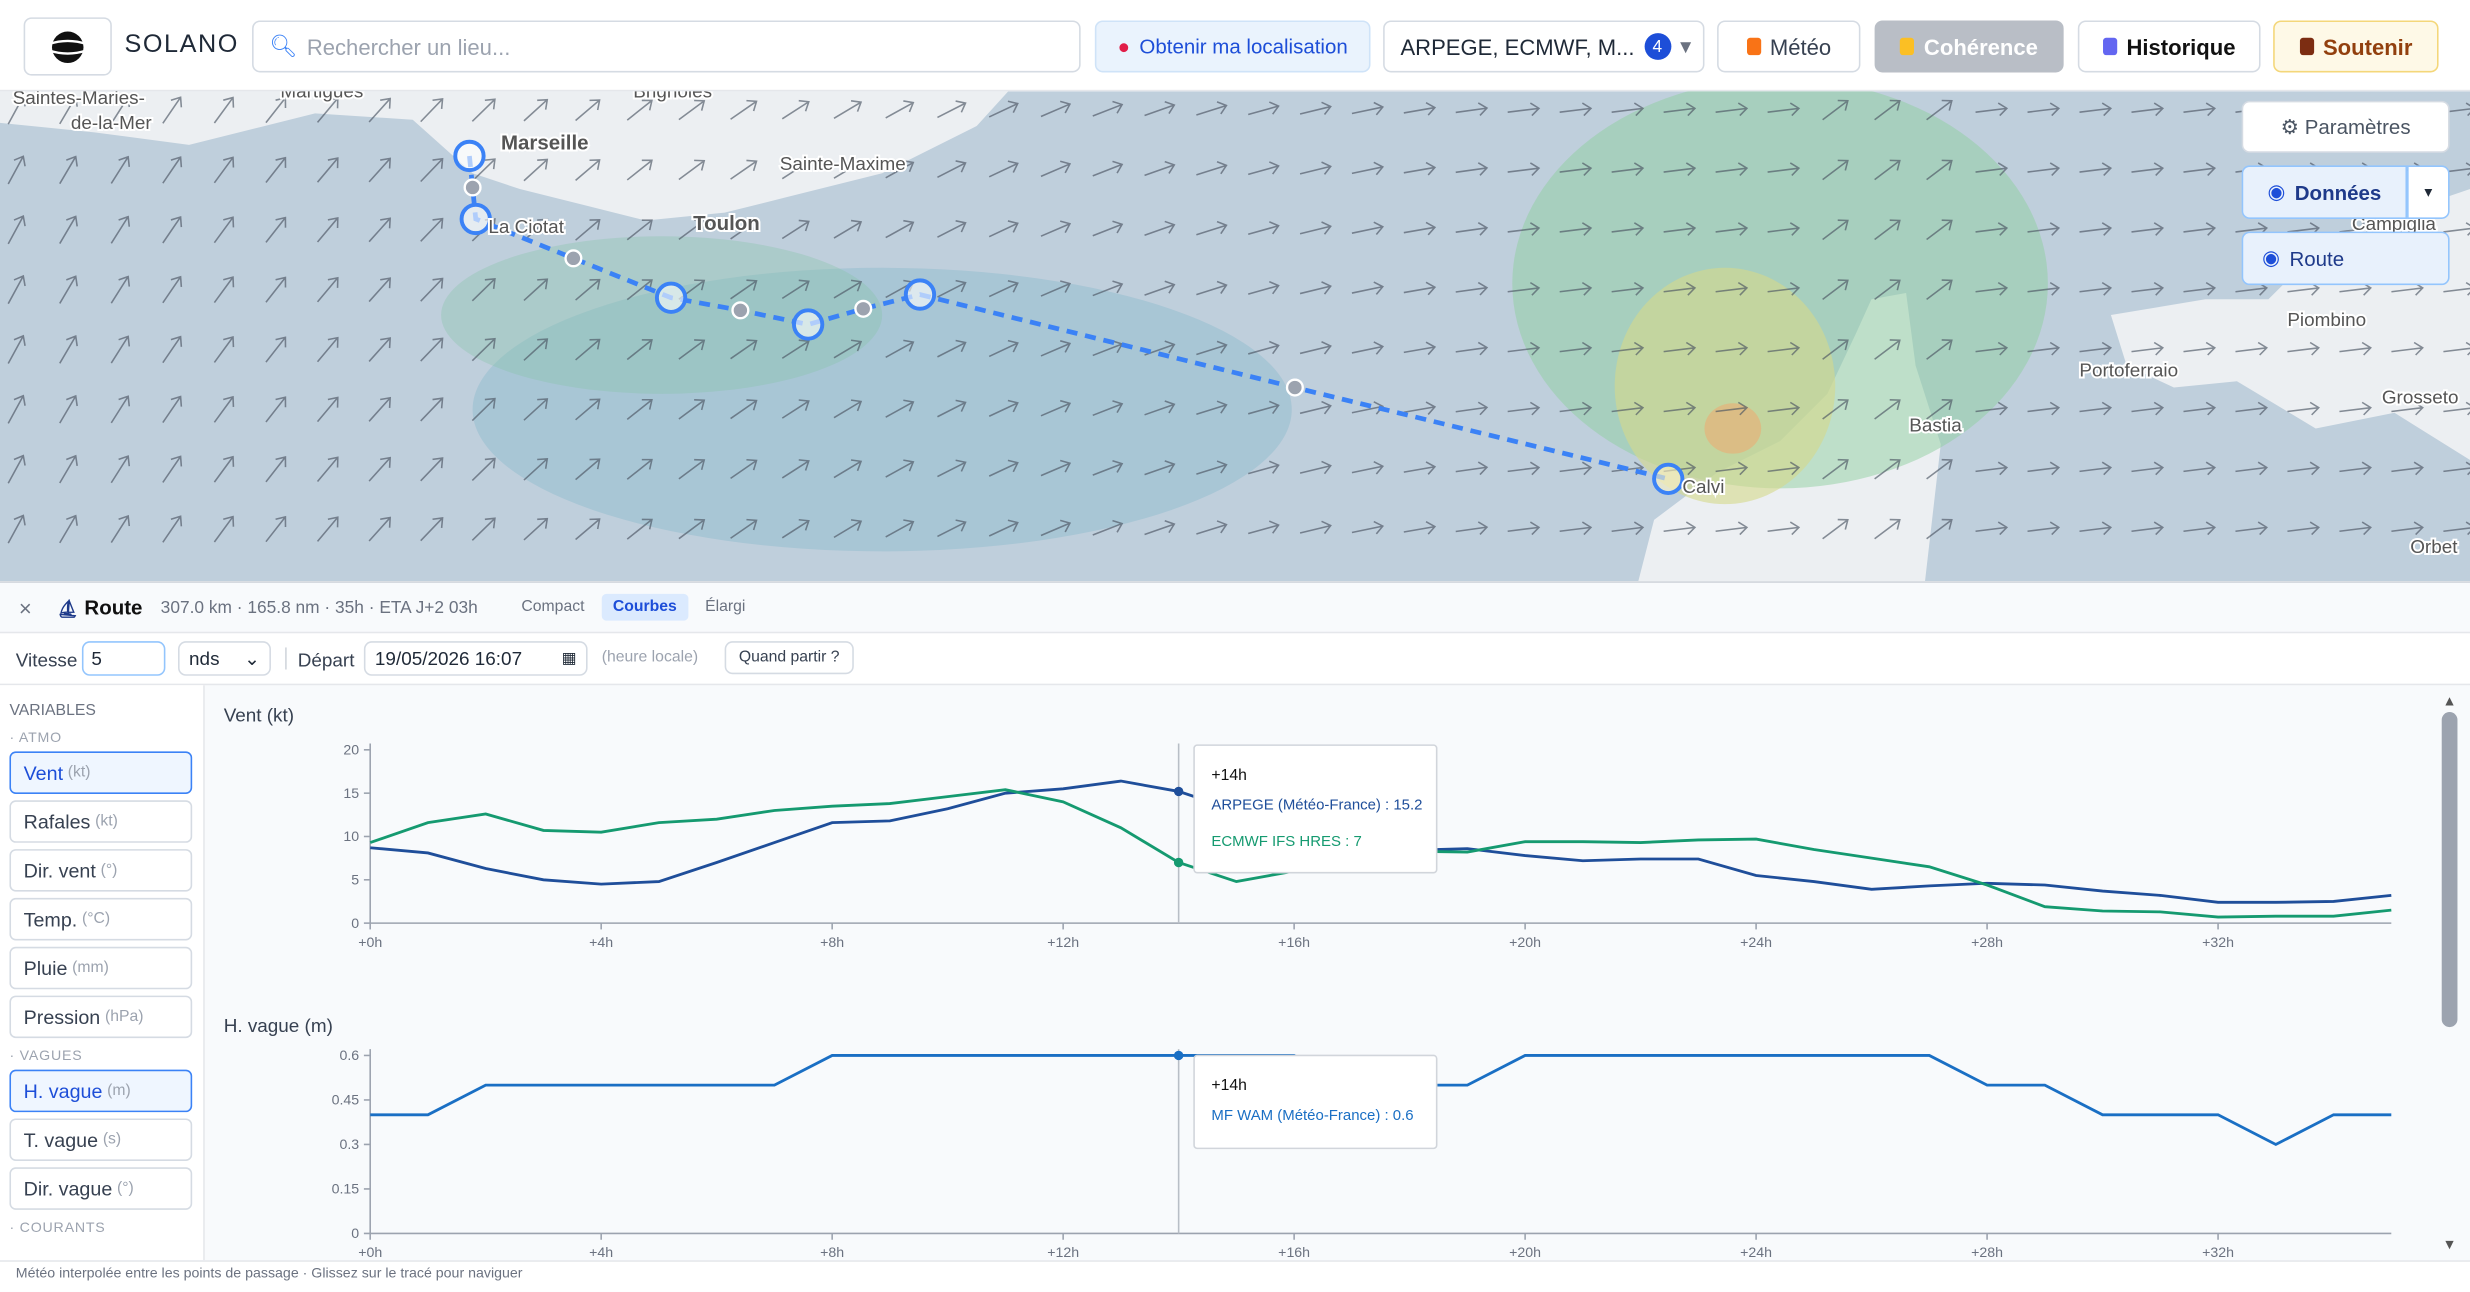 Image resolution: width=2470 pixels, height=1292 pixels. Describe the element at coordinates (1789, 46) in the screenshot. I see `header-button: Météo` at that location.